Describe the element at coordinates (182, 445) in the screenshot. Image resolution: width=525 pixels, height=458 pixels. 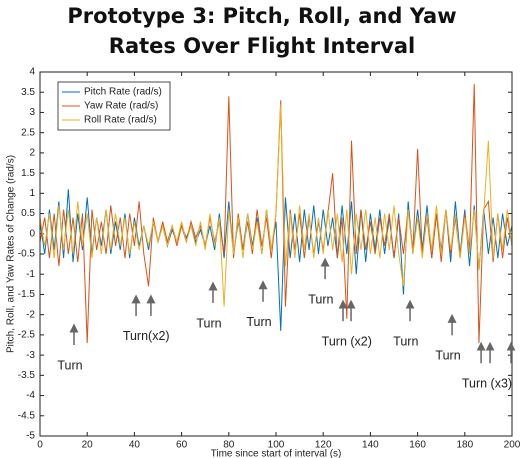
I see `x-tick-label: 60` at that location.